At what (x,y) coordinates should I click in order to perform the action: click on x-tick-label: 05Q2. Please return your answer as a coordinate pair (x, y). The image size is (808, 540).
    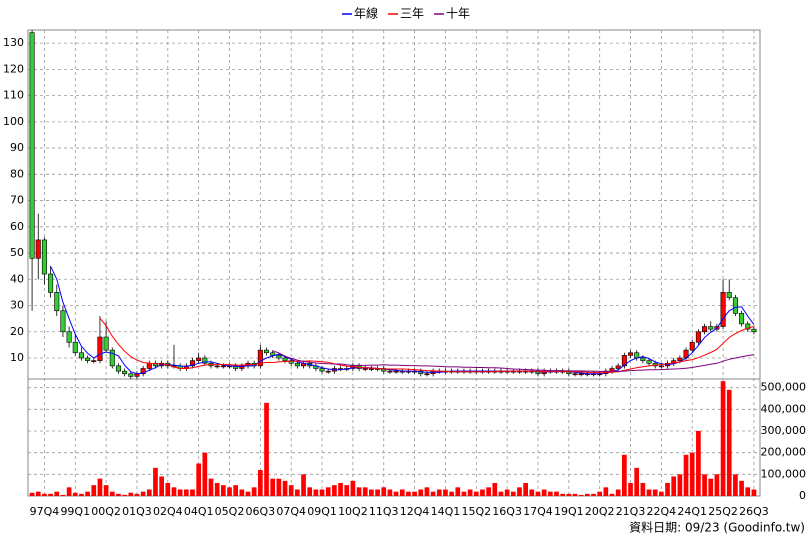
    Looking at the image, I should click on (230, 511).